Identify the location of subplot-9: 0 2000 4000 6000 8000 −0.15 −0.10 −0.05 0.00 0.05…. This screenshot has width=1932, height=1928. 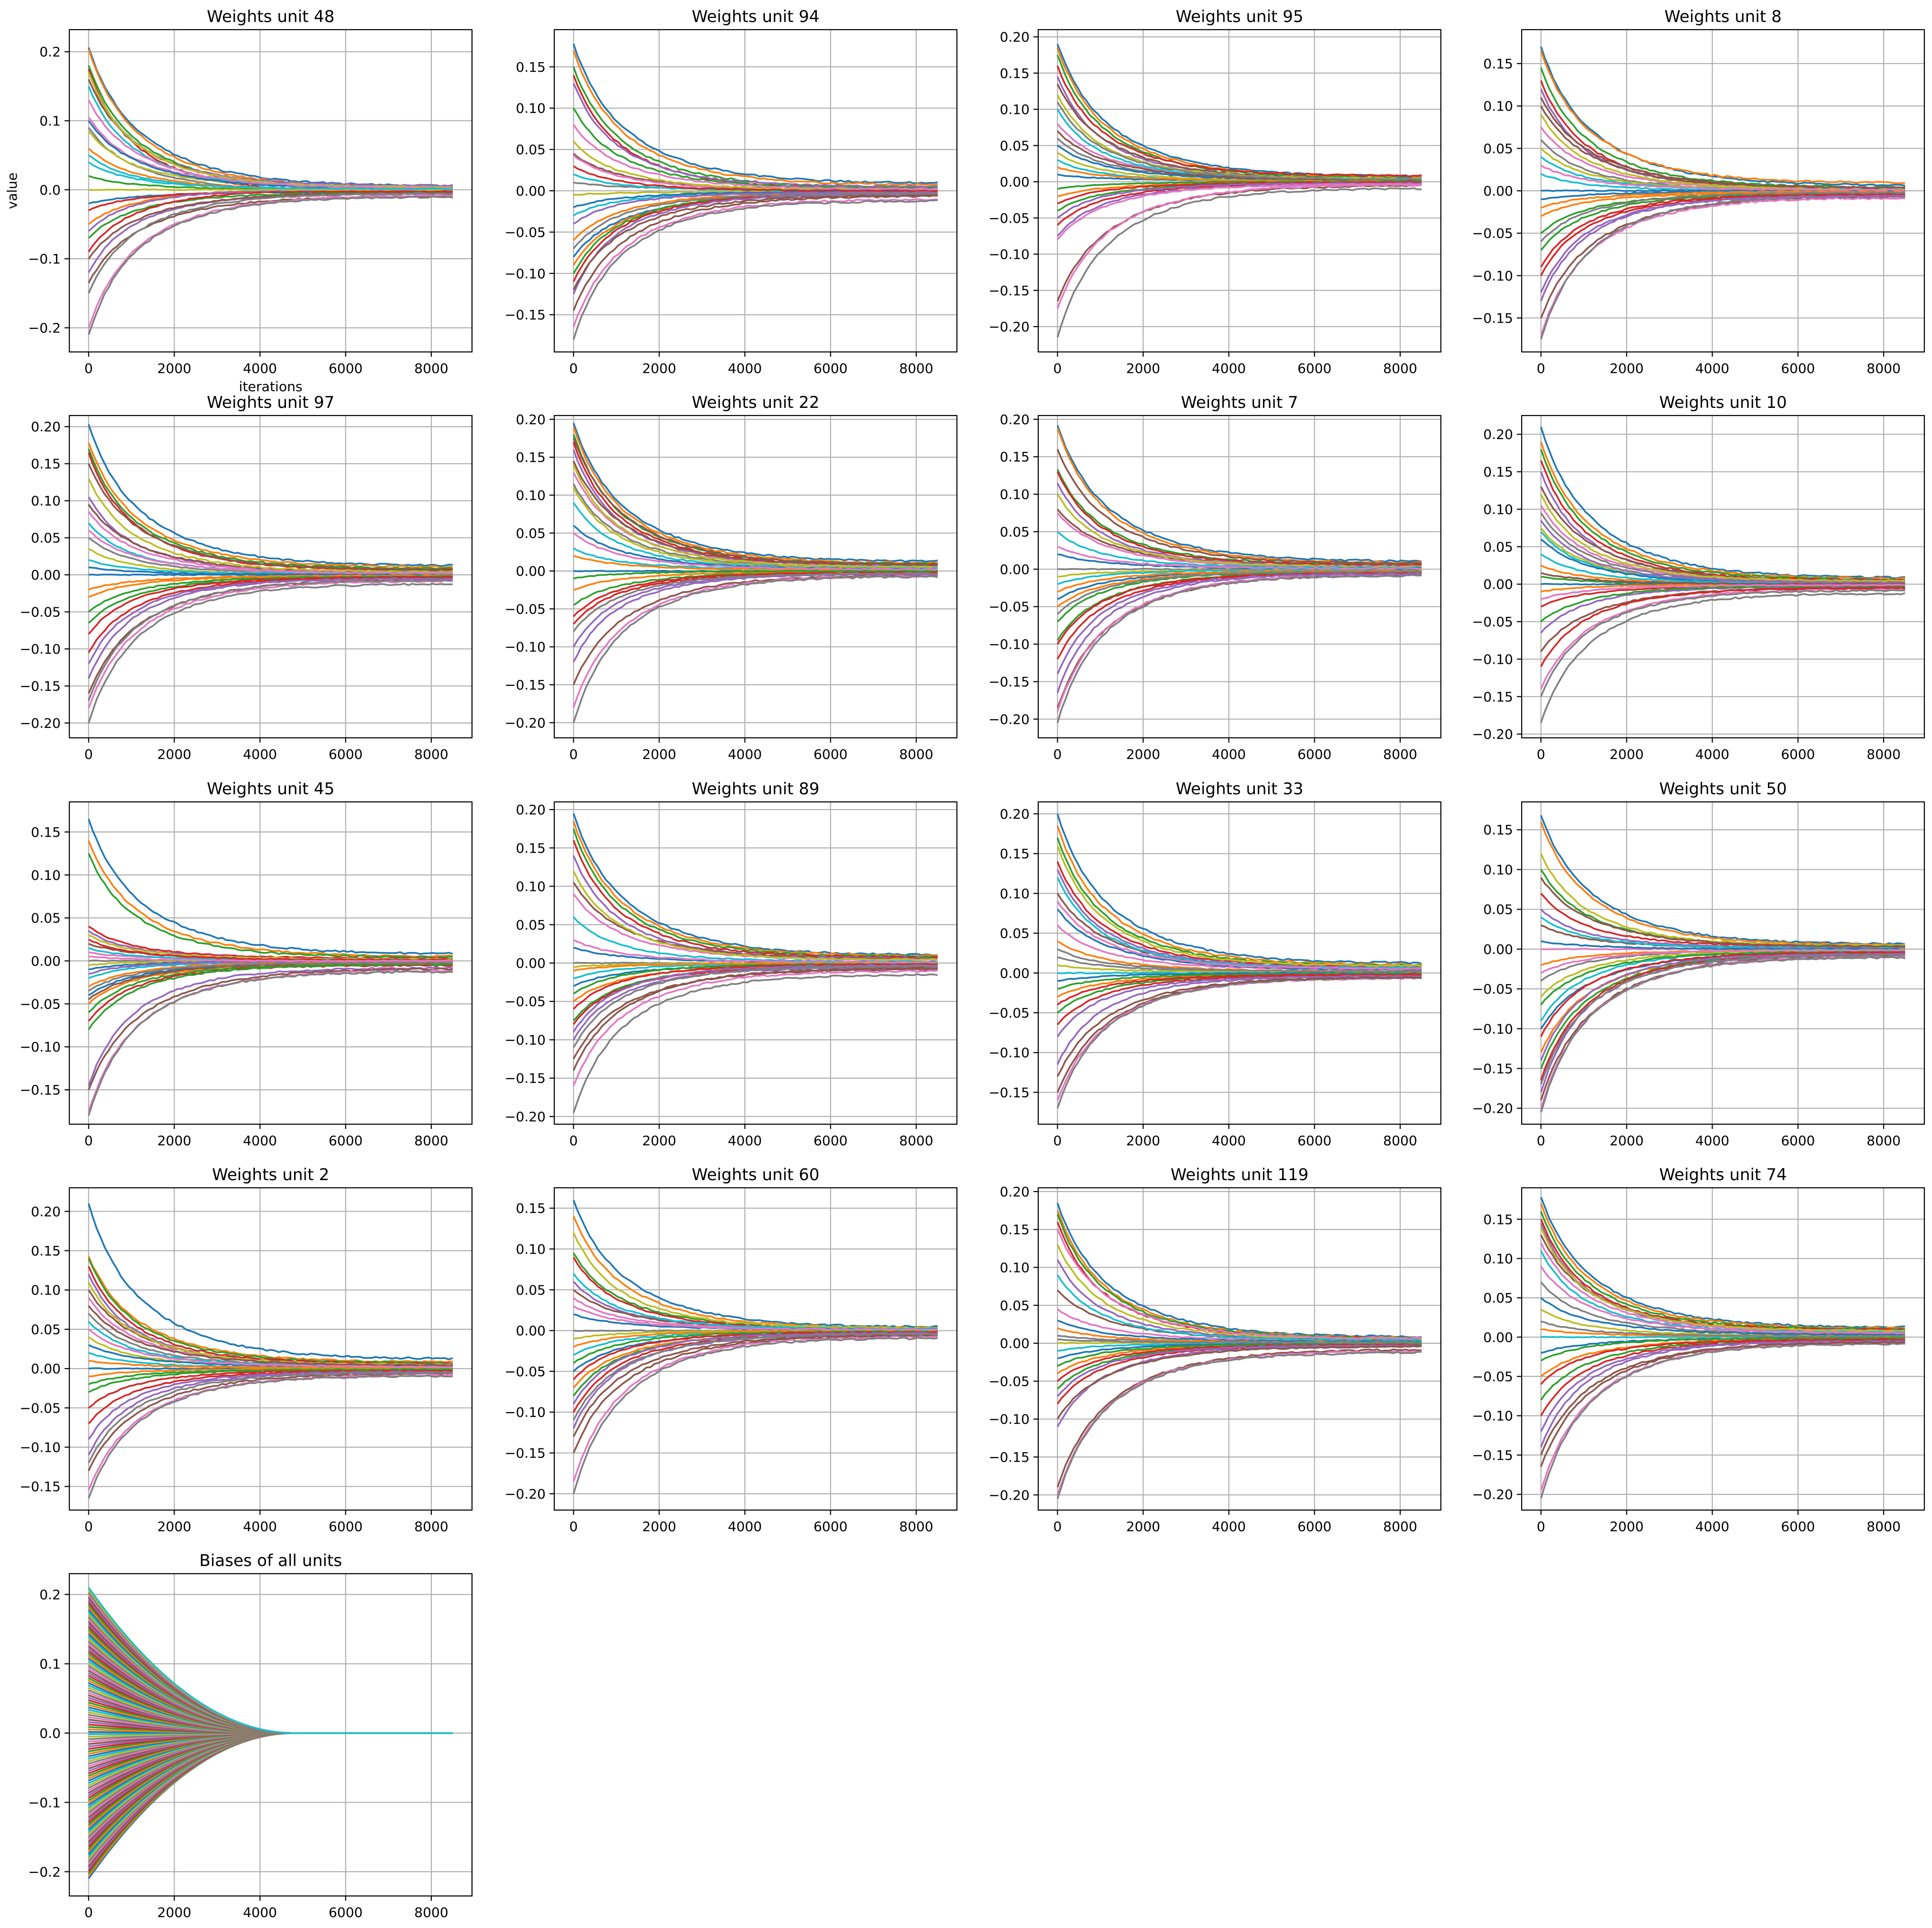
(246, 964).